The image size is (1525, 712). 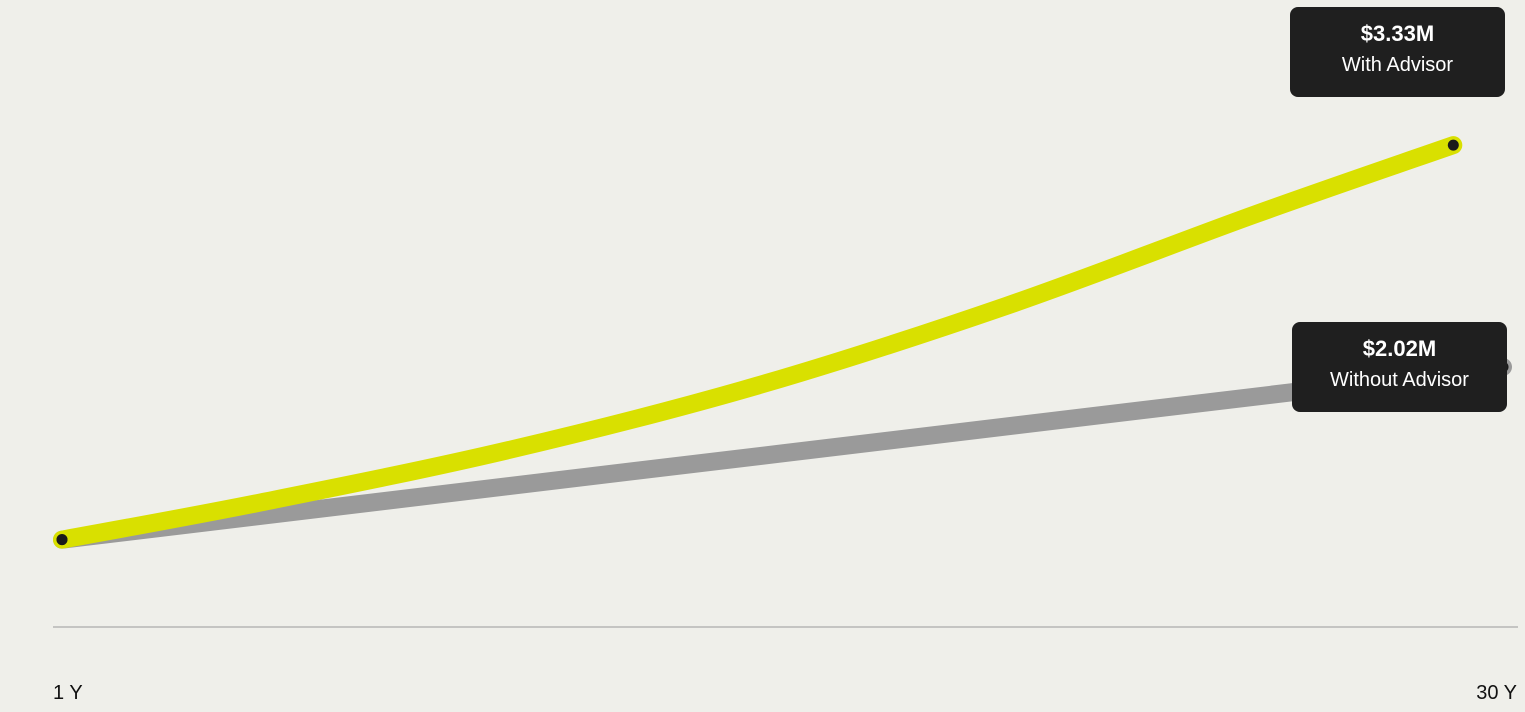 I want to click on callout-without-advisor-label: Without Advisor, so click(x=1399, y=380).